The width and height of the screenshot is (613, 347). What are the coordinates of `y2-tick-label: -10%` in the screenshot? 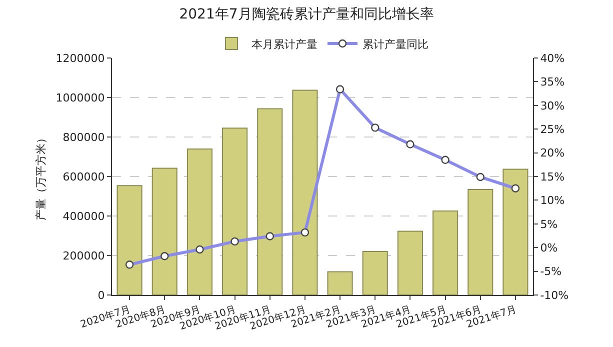 It's located at (554, 295).